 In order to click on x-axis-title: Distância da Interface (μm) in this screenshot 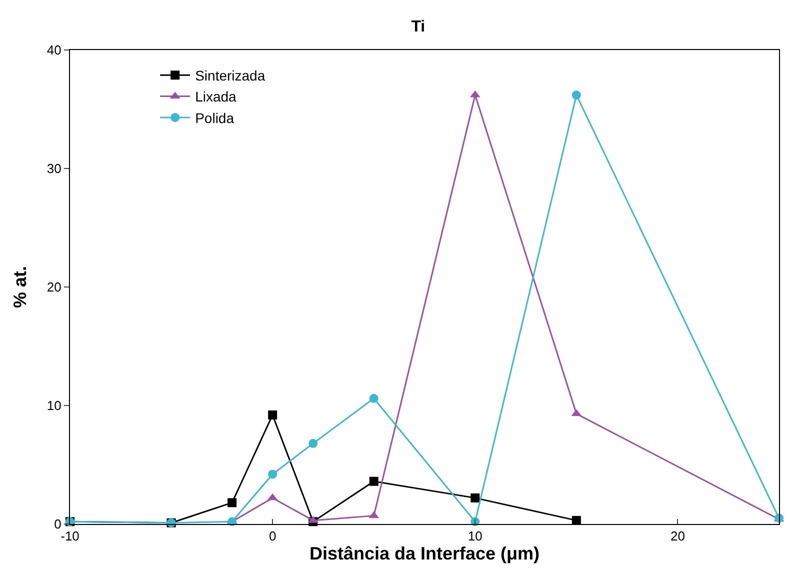, I will do `click(424, 554)`.